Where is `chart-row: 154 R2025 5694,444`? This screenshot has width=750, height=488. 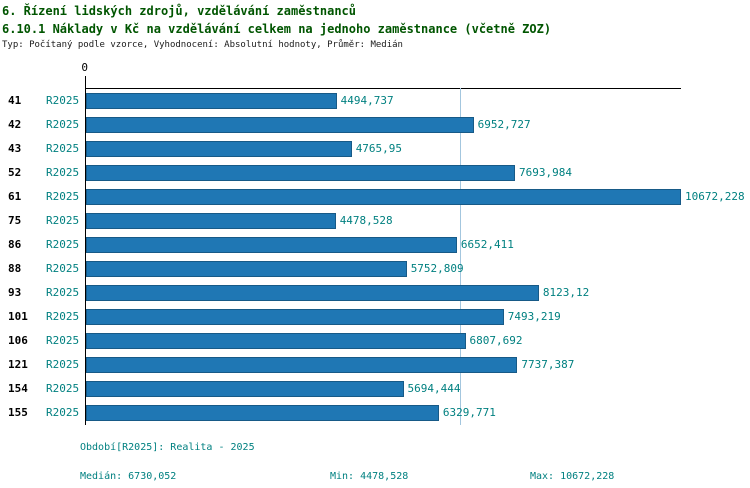
chart-row: 154 R2025 5694,444 is located at coordinates (375, 389).